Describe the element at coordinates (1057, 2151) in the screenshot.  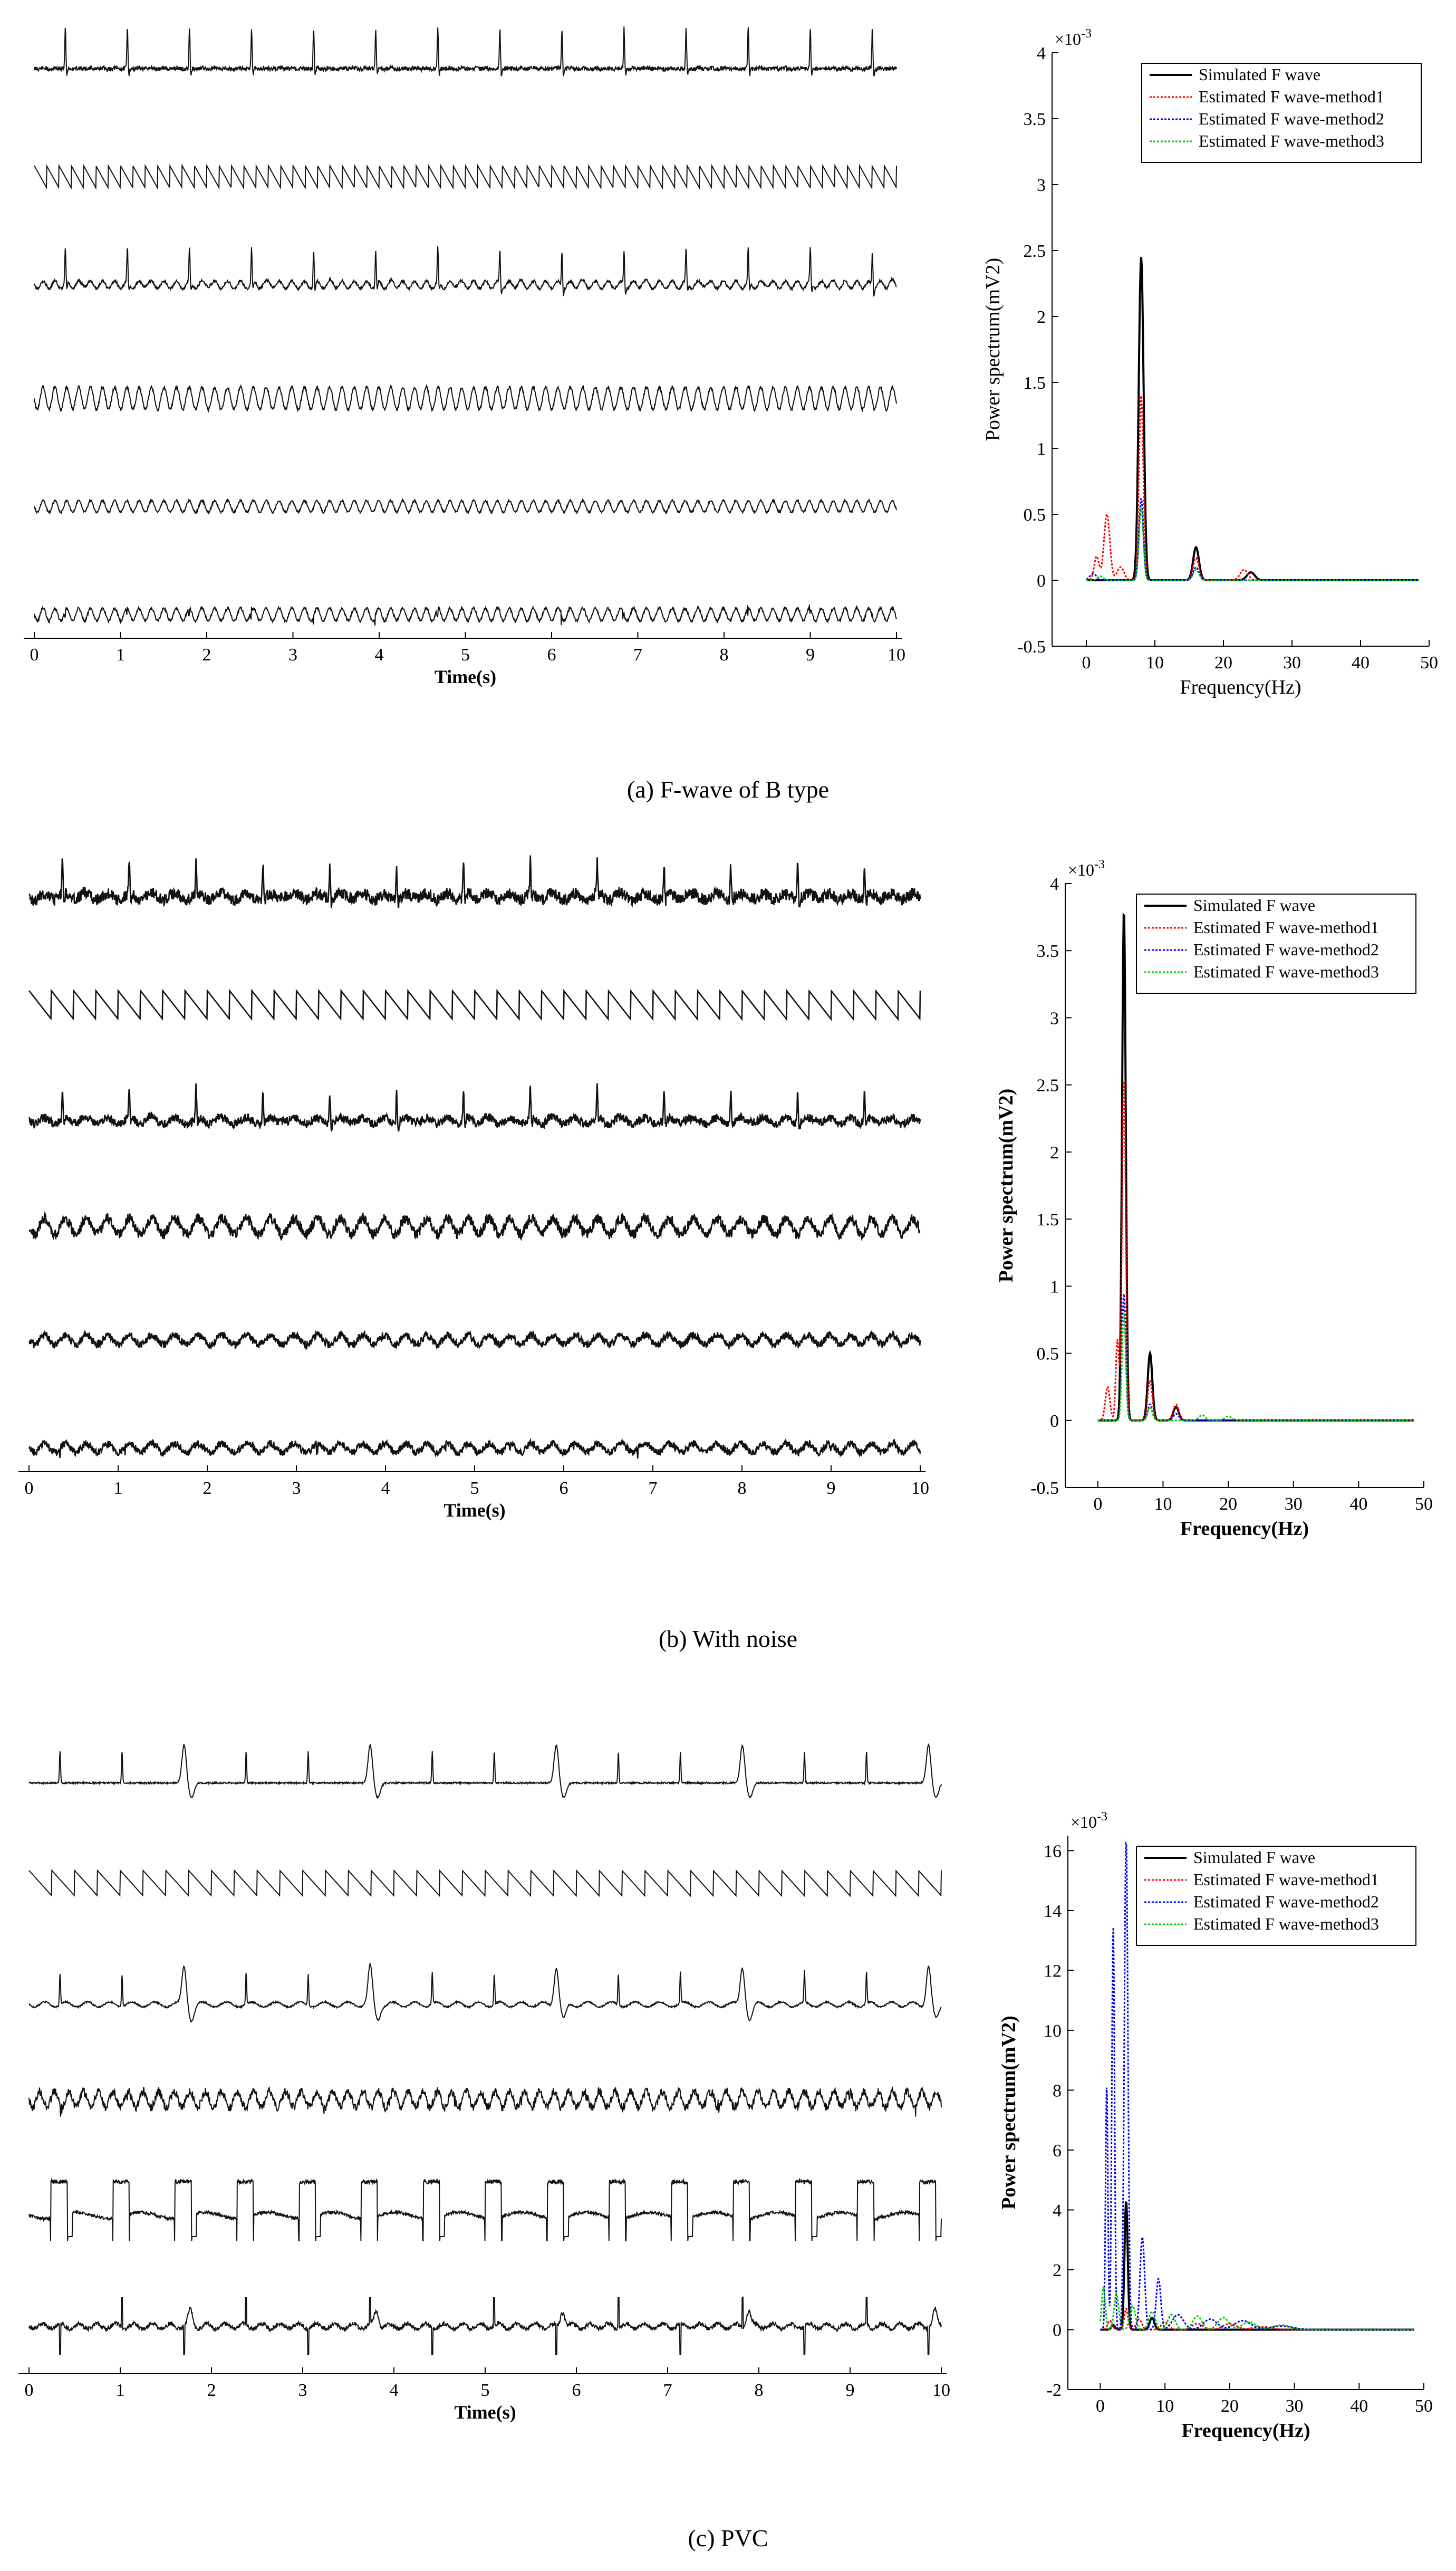
I see `spectrum-y-tick-label: 6` at that location.